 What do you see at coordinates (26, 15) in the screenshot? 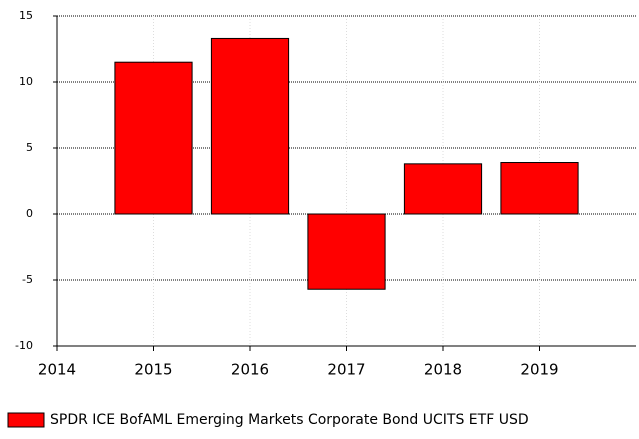
I see `y-tick-label: 15` at bounding box center [26, 15].